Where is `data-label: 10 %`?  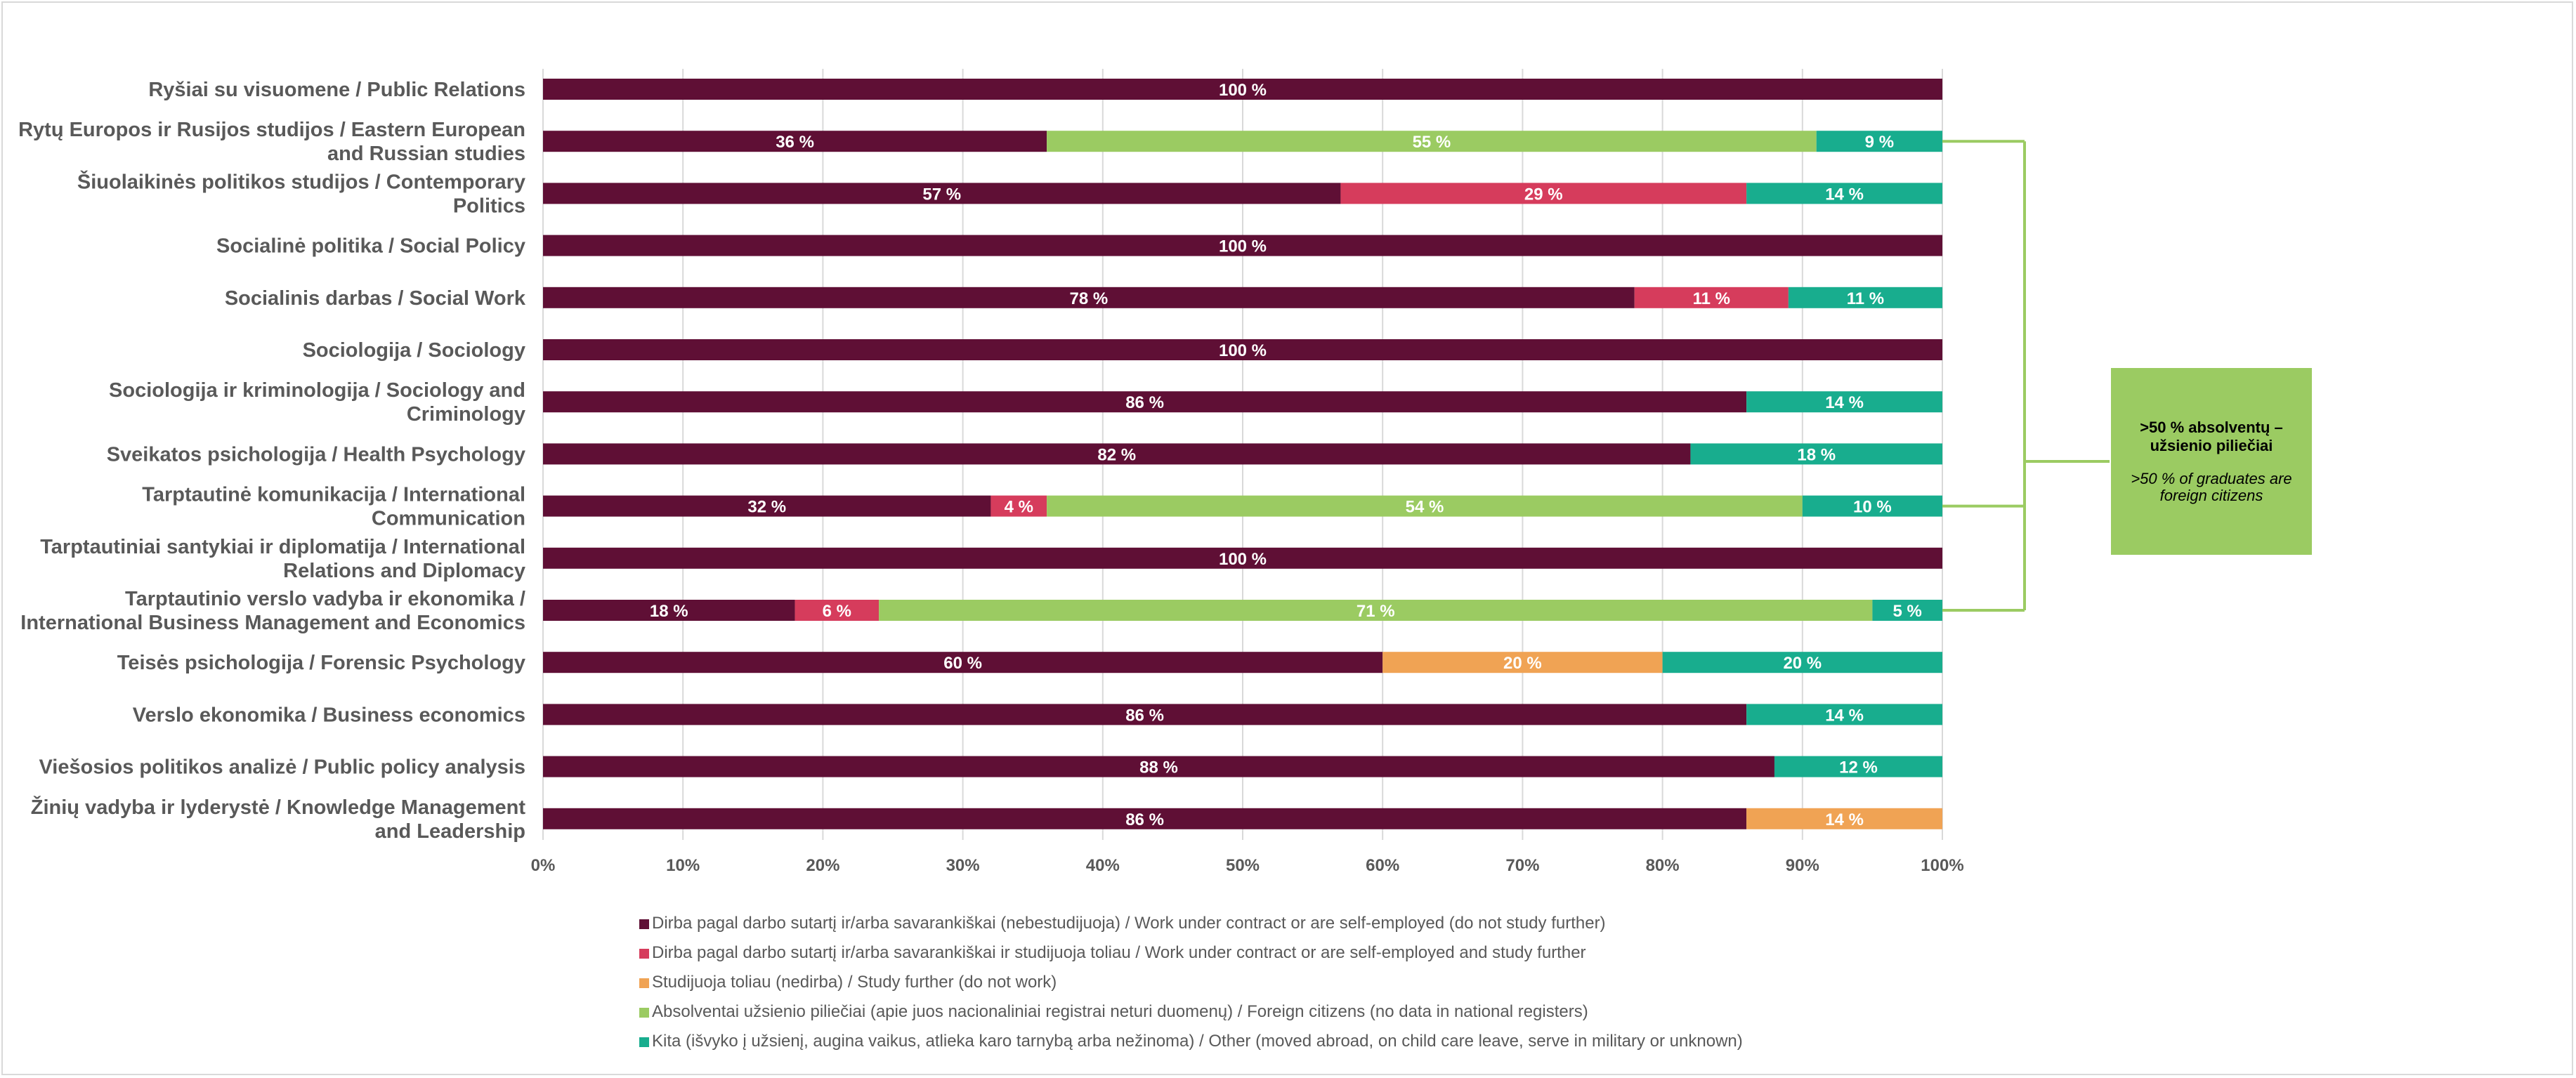
data-label: 10 % is located at coordinates (1873, 507).